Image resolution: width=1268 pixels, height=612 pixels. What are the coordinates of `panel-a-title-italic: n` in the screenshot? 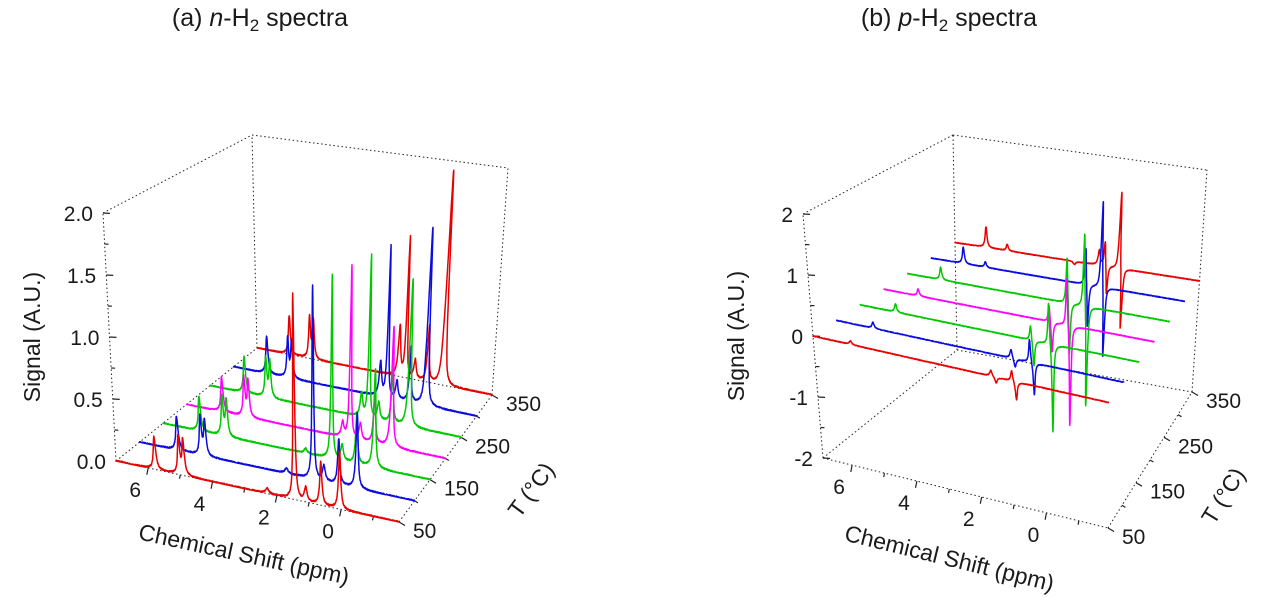 It's located at (216, 18).